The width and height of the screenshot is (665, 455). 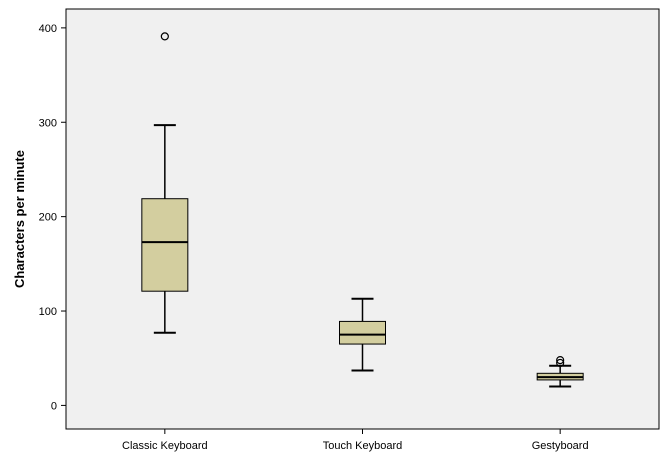 I want to click on y-tick-label: 300, so click(x=48, y=123).